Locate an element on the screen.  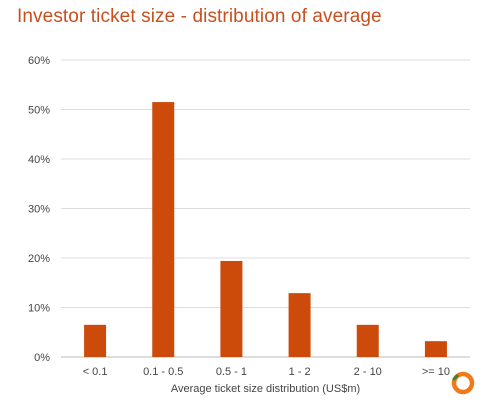
y-tick-label: 30% is located at coordinates (39, 210).